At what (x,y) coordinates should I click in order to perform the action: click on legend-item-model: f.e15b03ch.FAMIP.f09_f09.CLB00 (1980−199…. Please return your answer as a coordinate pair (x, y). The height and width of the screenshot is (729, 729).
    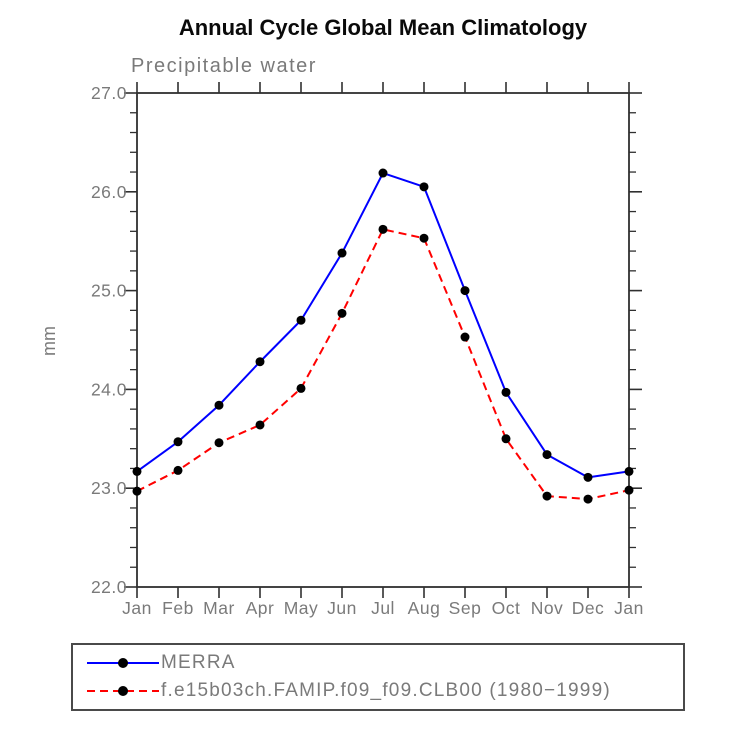
    Looking at the image, I should click on (385, 691).